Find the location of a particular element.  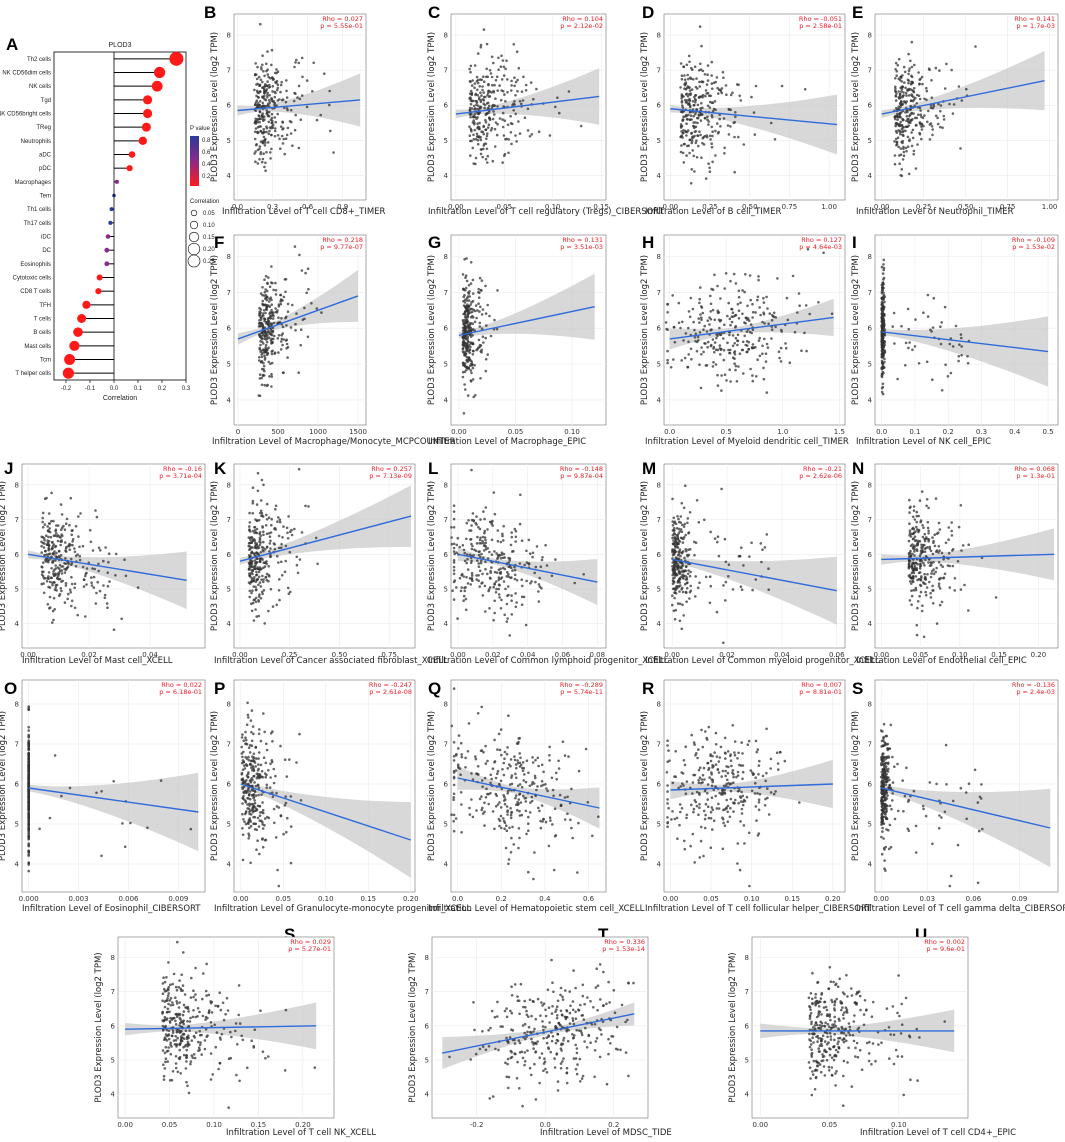

y-tick-label: 6 is located at coordinates (870, 106).